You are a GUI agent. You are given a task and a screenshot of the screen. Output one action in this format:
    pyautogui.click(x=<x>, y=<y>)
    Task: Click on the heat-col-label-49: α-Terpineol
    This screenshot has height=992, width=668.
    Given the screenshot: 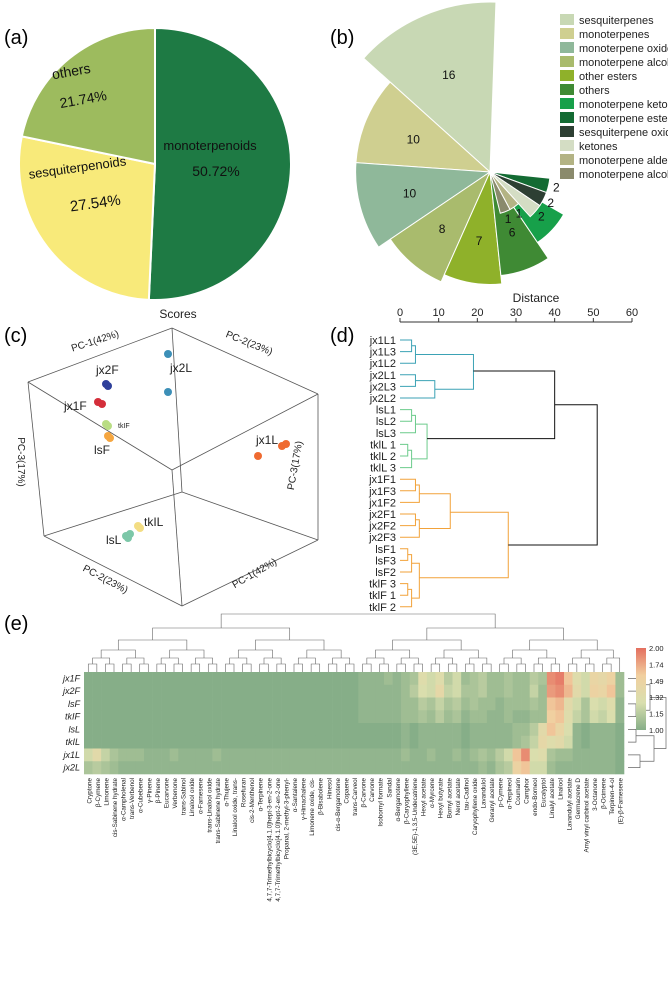 What is the action you would take?
    pyautogui.click(x=509, y=793)
    